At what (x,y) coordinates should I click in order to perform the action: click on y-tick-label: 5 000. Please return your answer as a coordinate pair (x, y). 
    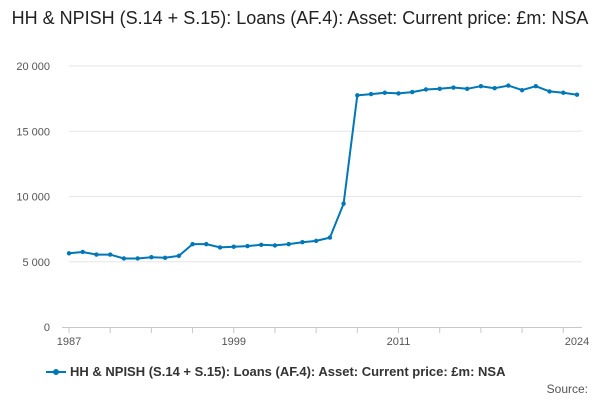
    Looking at the image, I should click on (36, 263).